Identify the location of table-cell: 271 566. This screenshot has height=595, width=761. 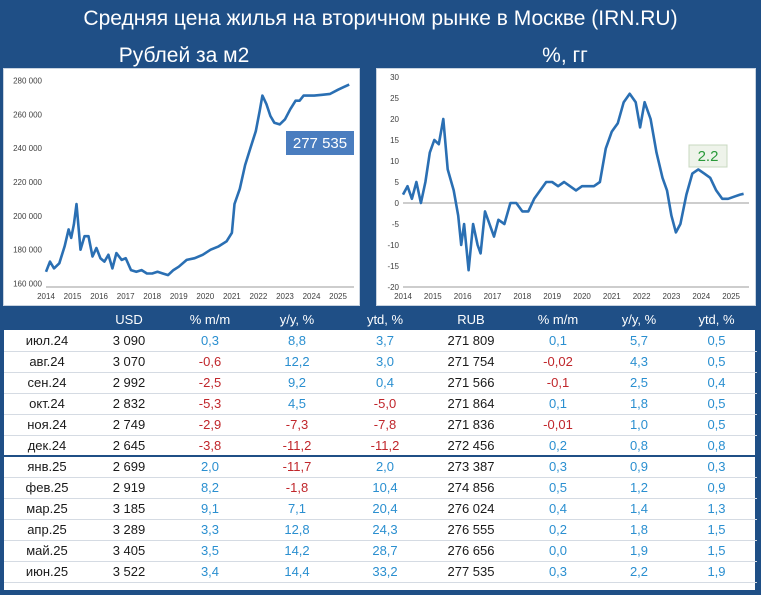
(471, 383).